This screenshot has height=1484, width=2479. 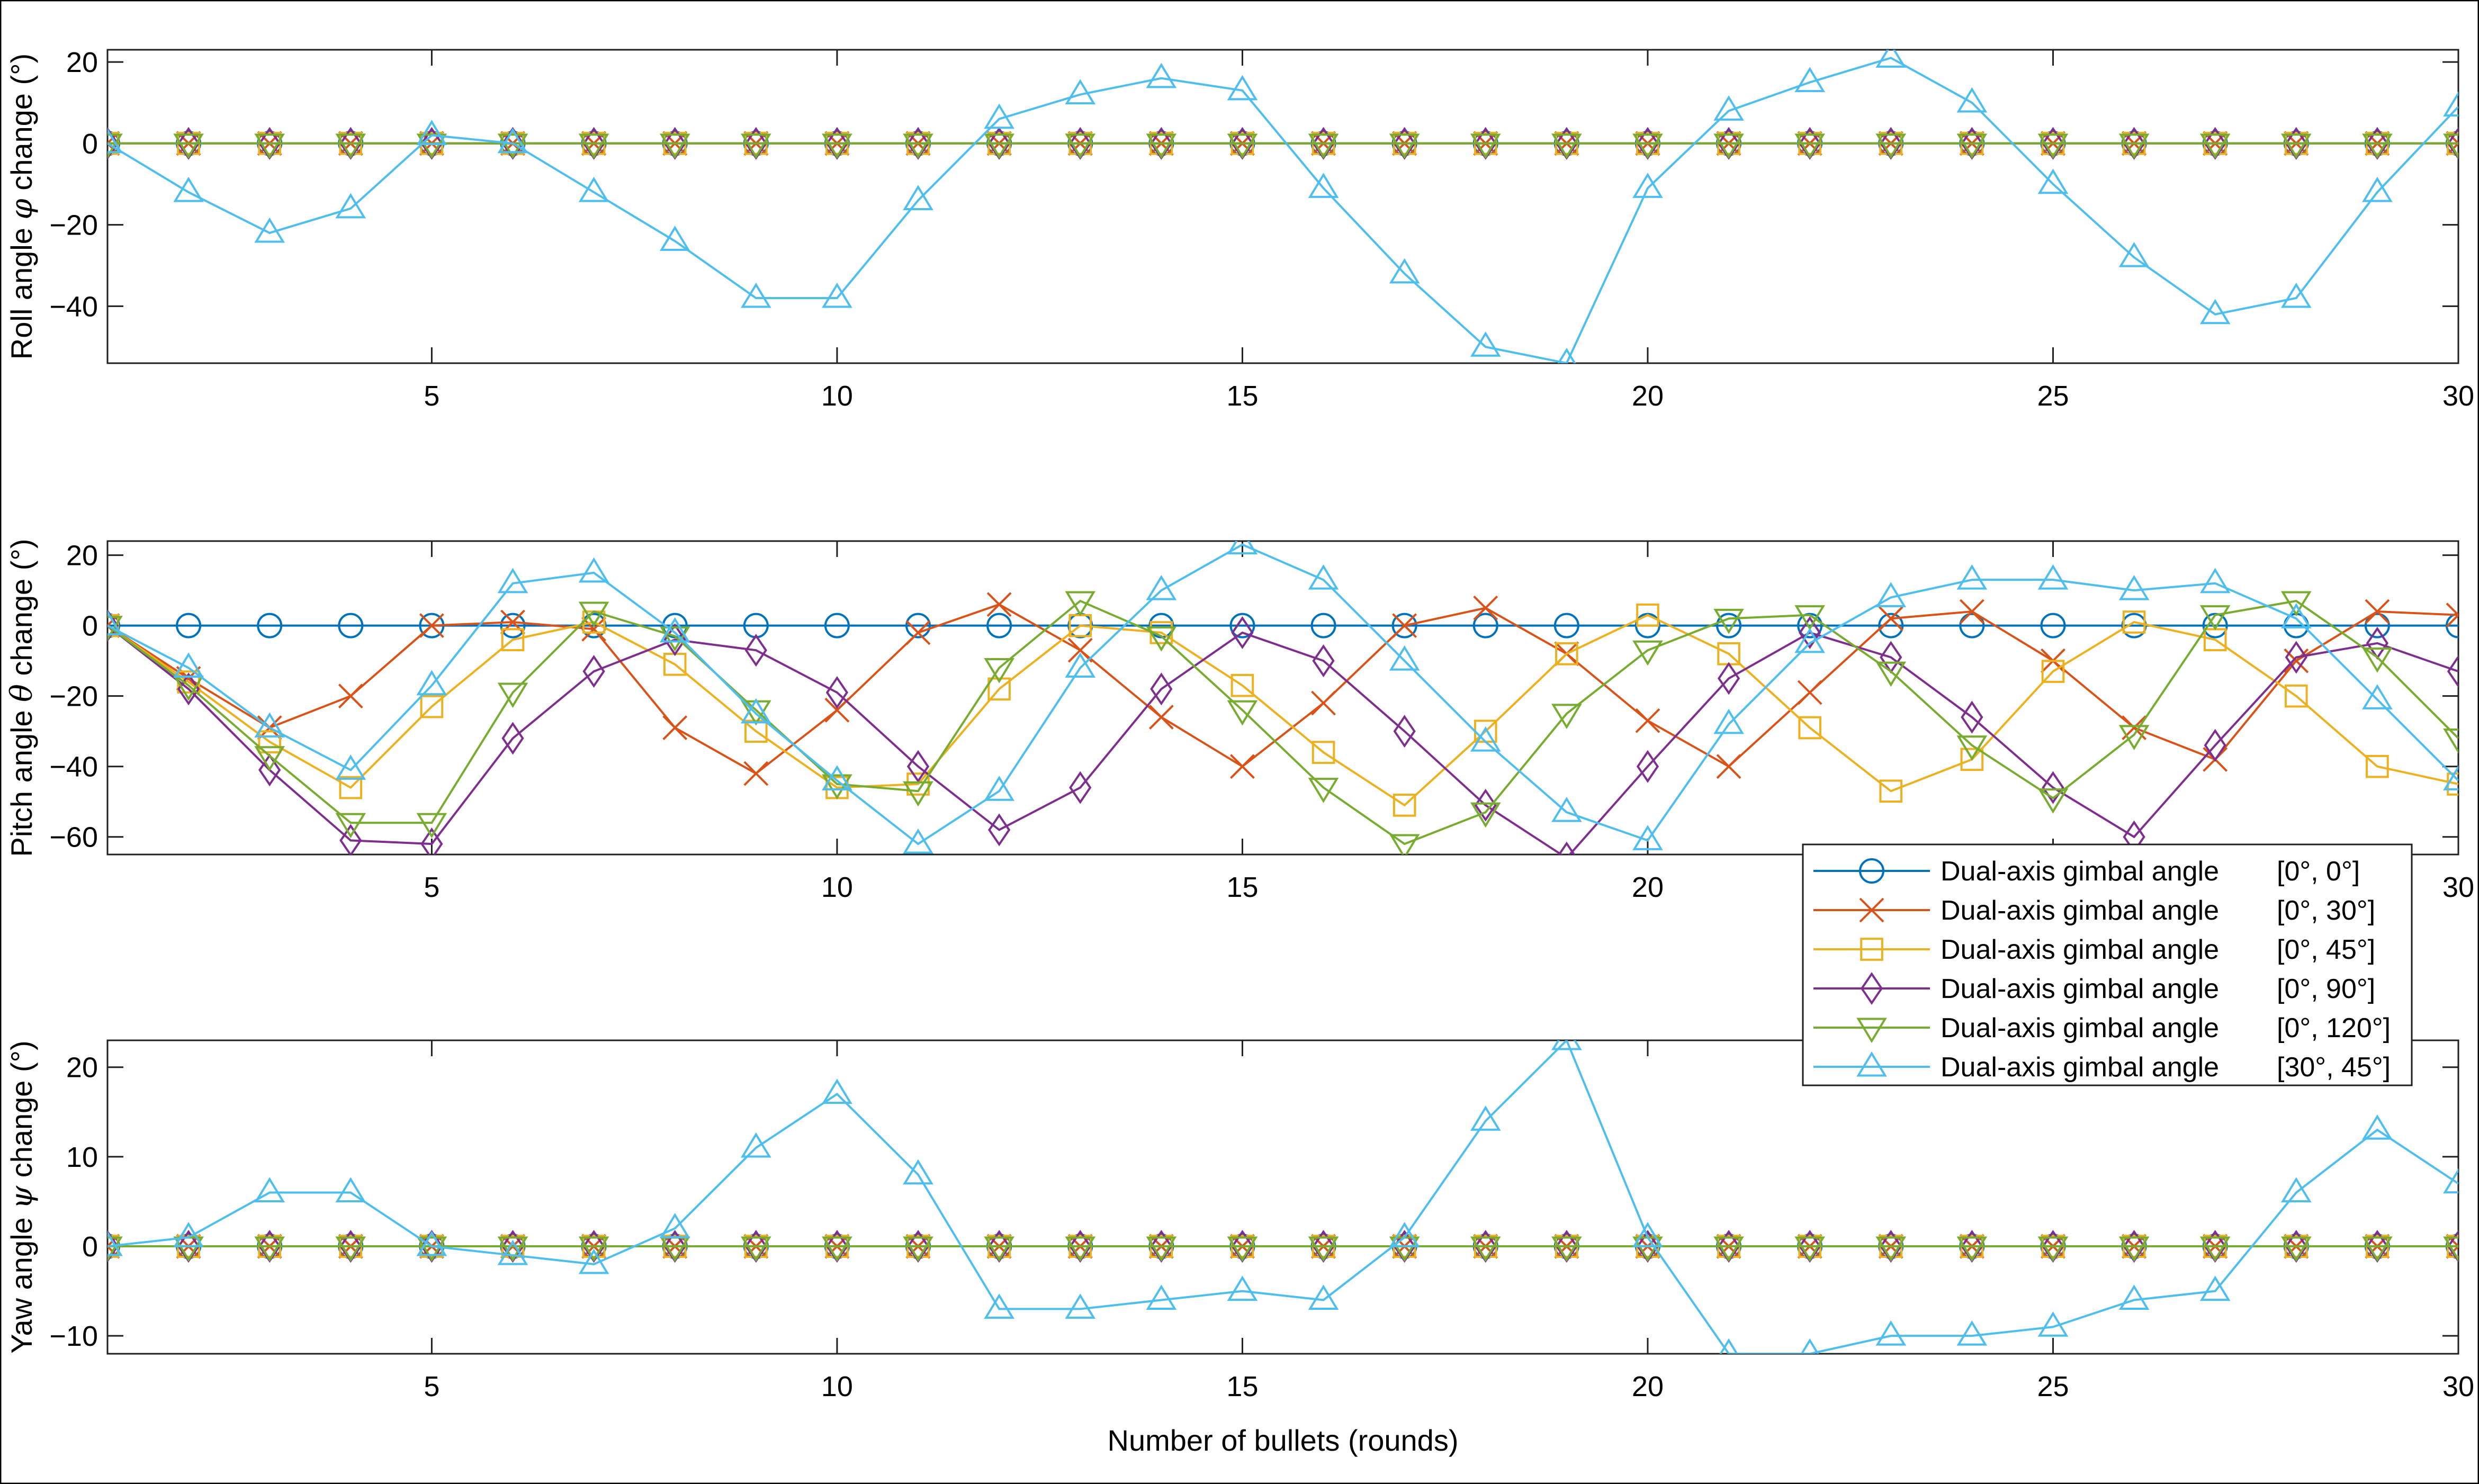 What do you see at coordinates (82, 1157) in the screenshot?
I see `yaw-ytick-label-2: 10` at bounding box center [82, 1157].